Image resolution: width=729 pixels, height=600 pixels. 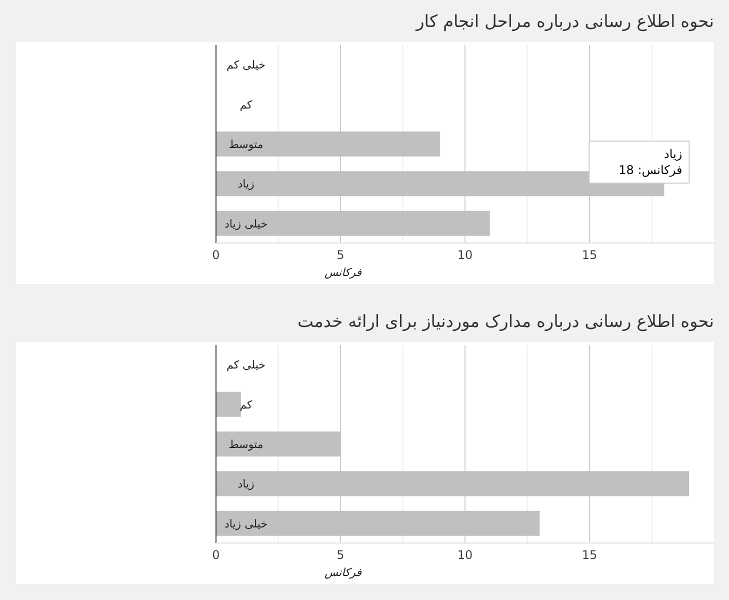 What do you see at coordinates (228, 404) in the screenshot?
I see `bar` at bounding box center [228, 404].